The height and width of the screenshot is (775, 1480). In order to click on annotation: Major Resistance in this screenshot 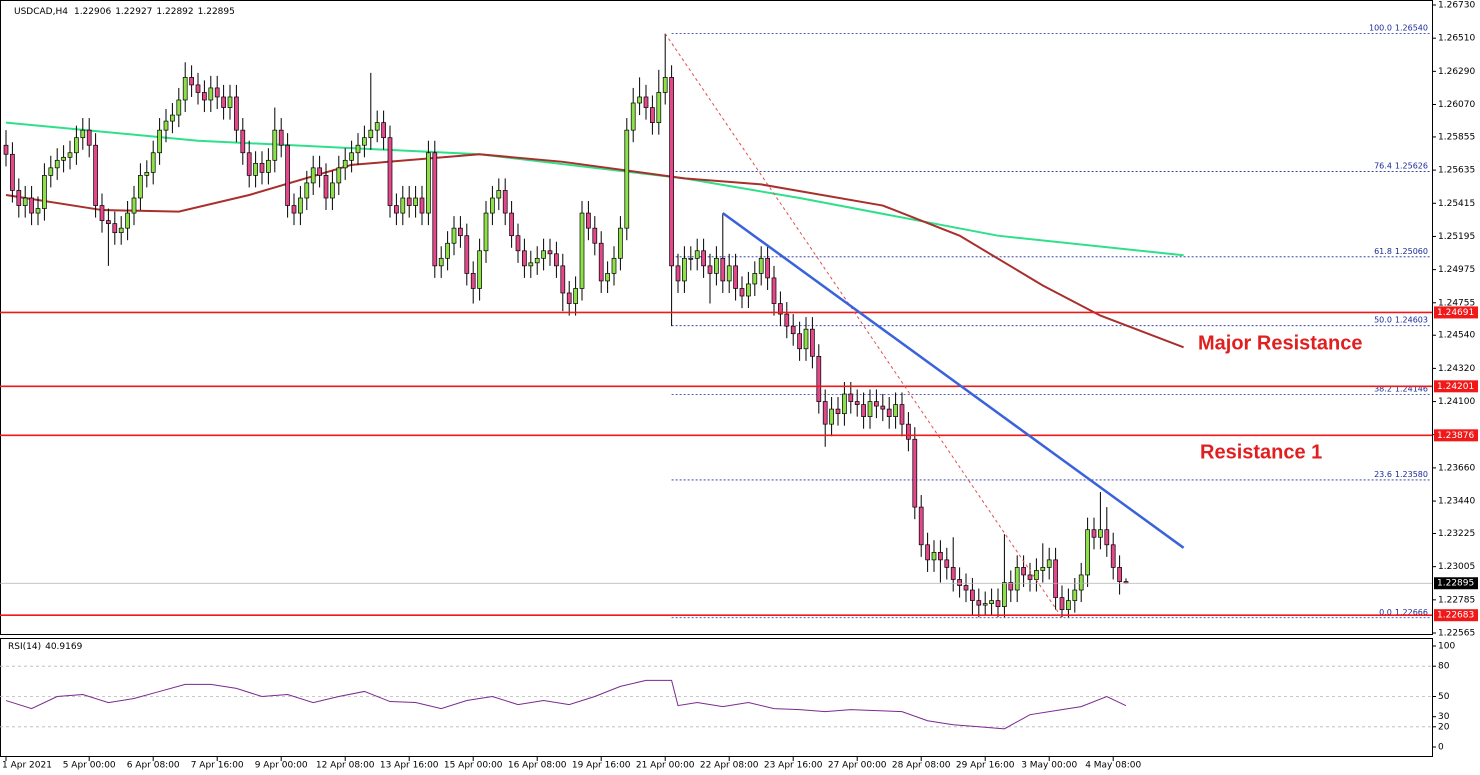, I will do `click(1280, 343)`.